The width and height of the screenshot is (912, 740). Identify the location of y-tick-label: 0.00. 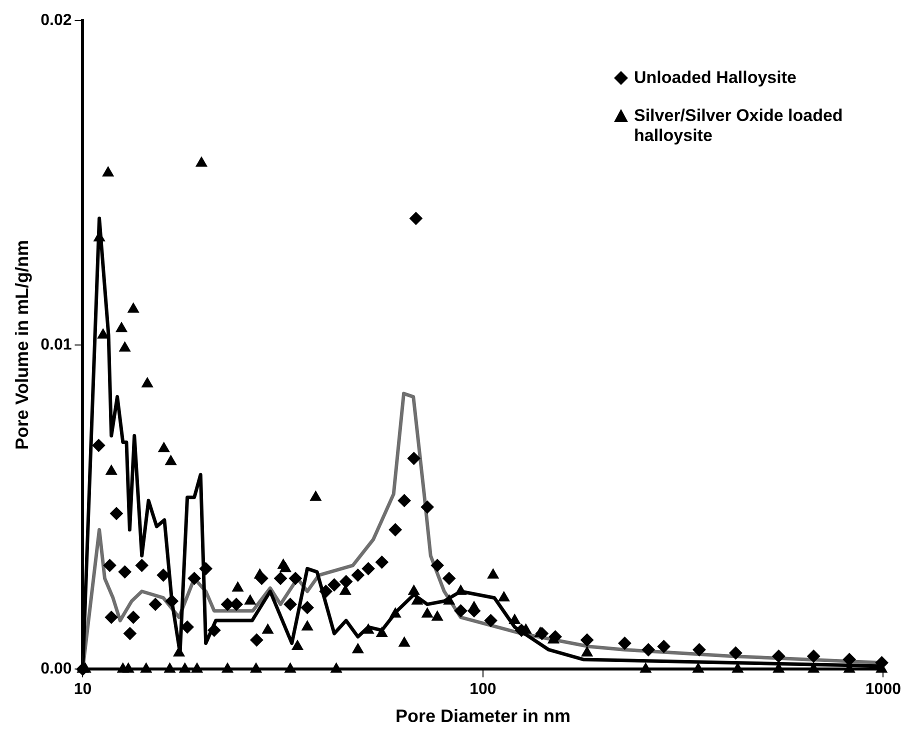
(56, 669).